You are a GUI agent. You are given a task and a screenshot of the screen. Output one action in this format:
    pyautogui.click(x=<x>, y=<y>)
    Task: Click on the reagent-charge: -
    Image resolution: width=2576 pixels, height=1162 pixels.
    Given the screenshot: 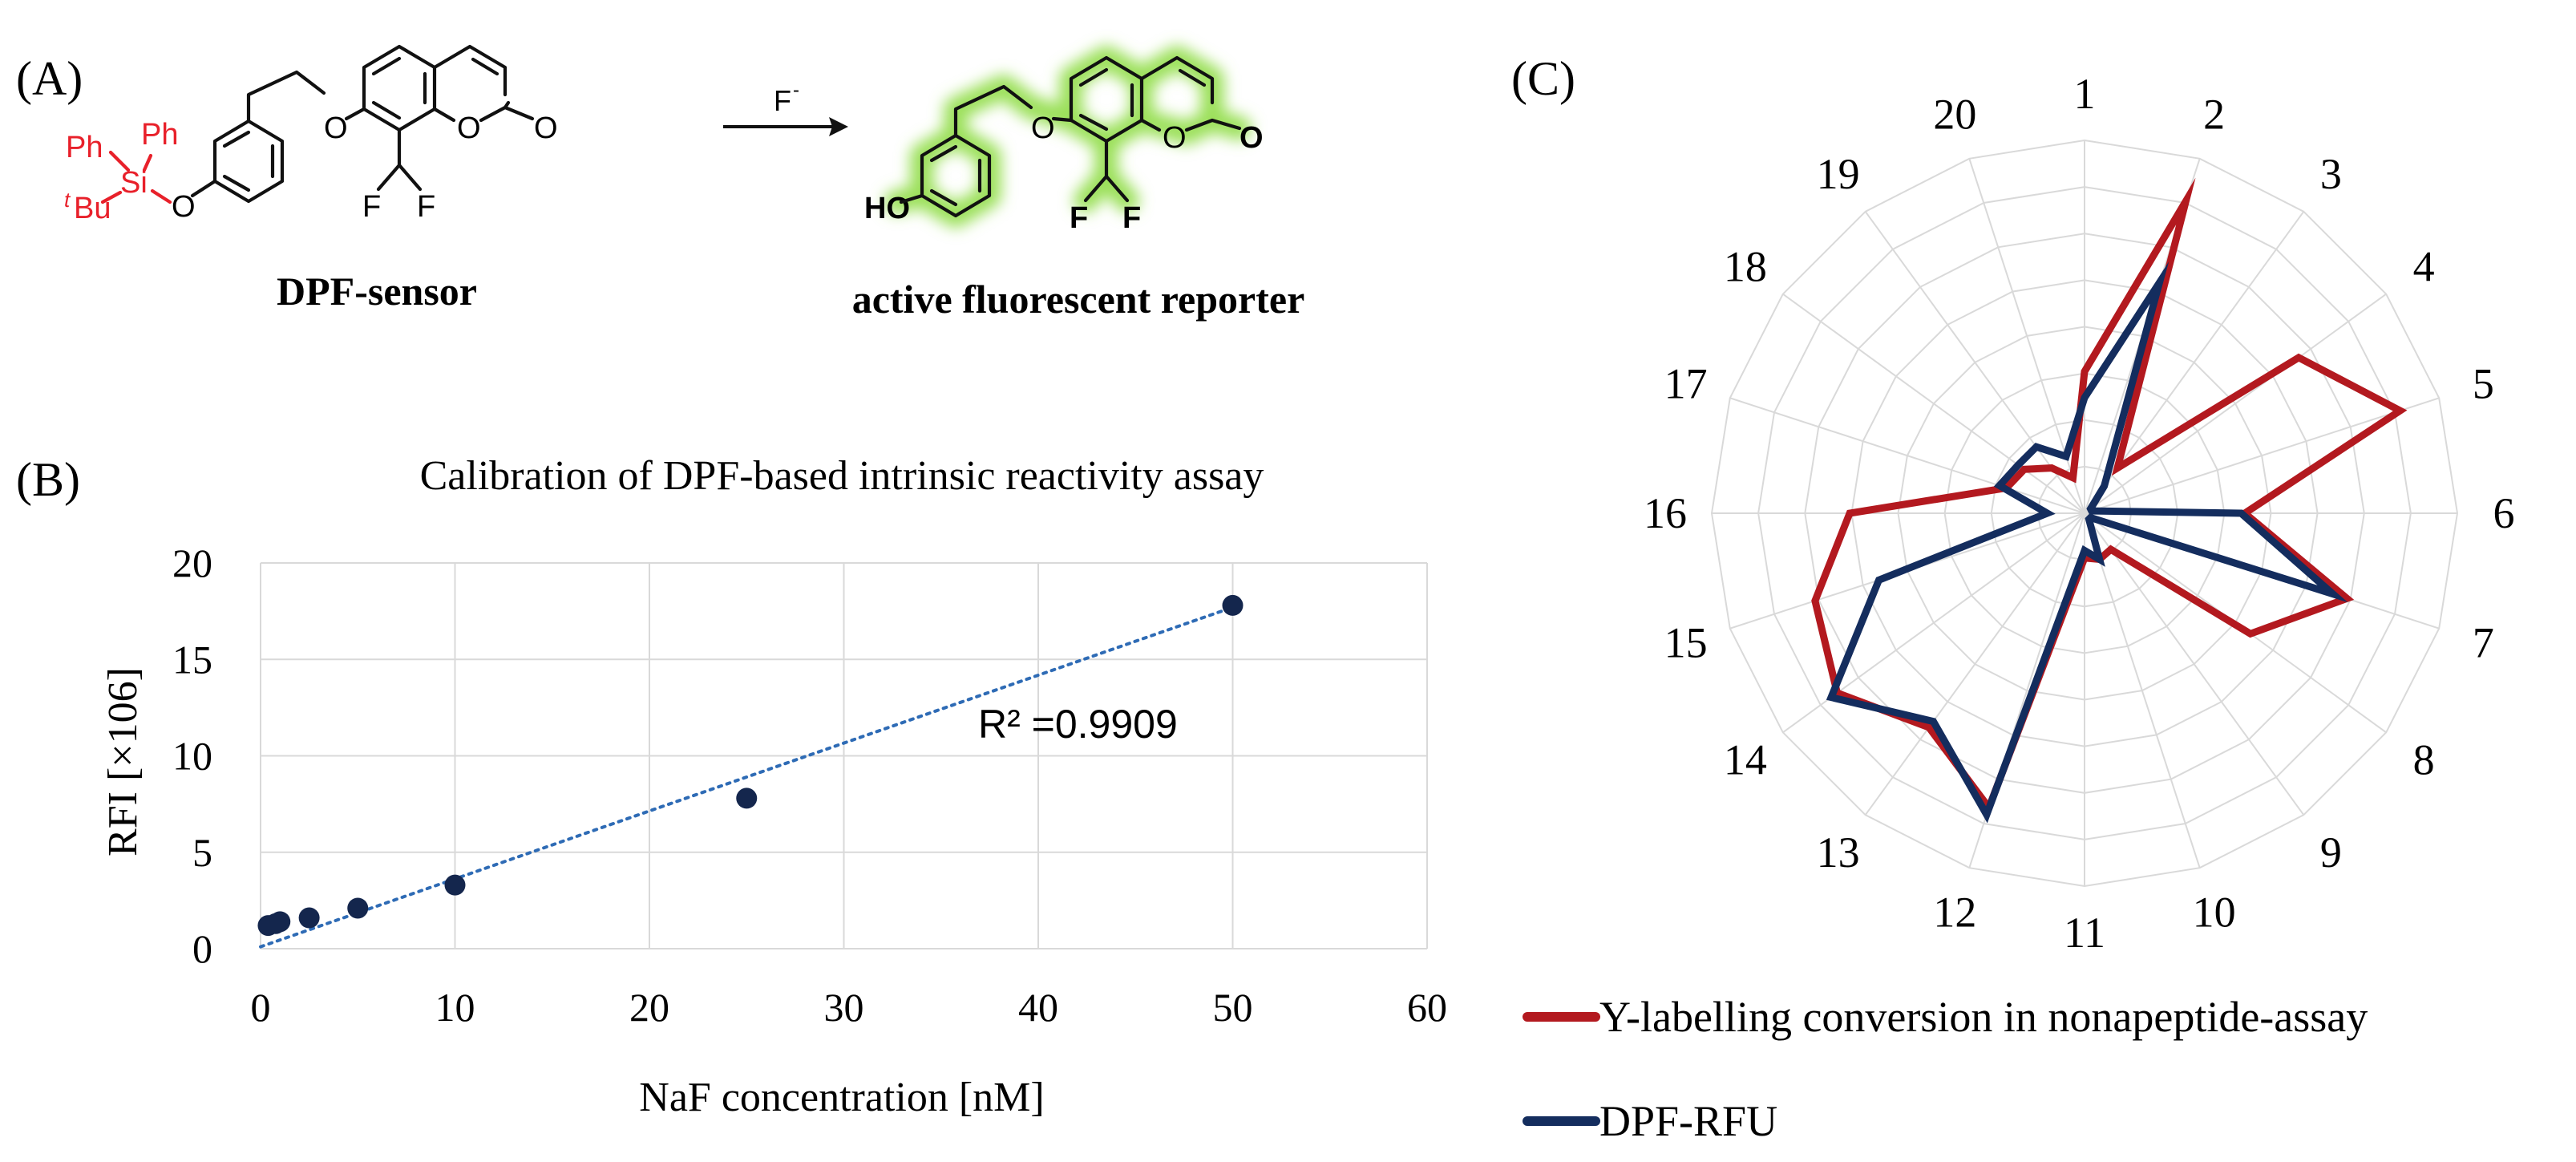 What is the action you would take?
    pyautogui.click(x=796, y=90)
    